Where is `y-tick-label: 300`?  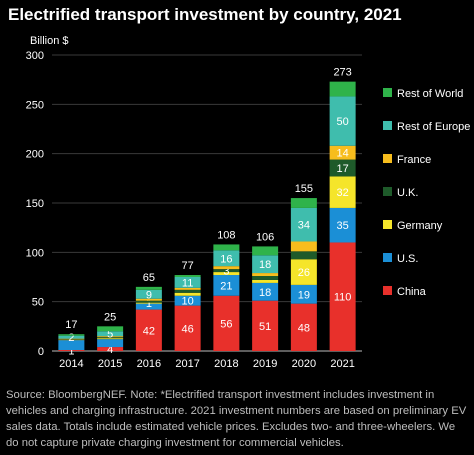
y-tick-label: 300 is located at coordinates (35, 56).